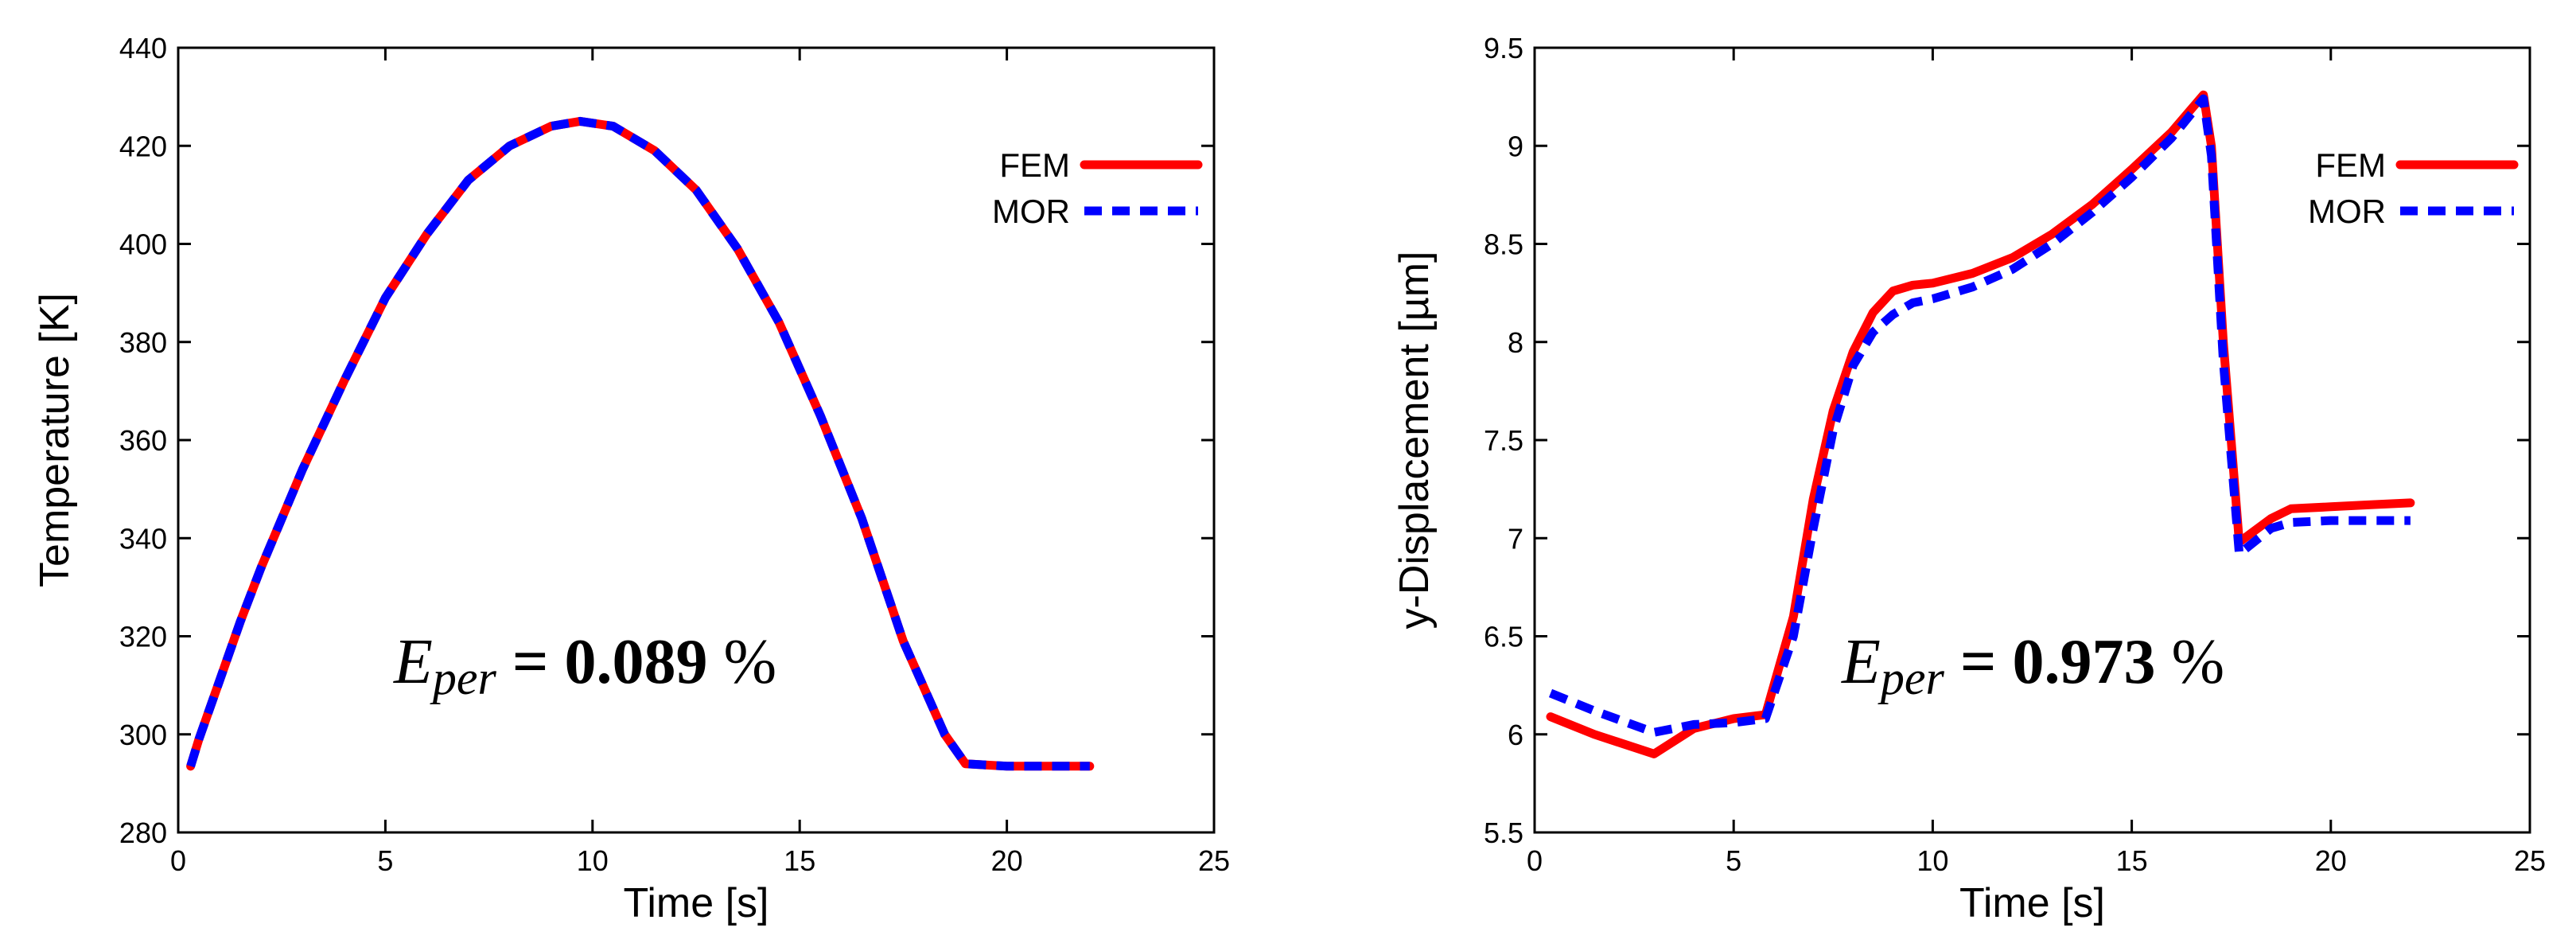  I want to click on error-value: 0.973, so click(2084, 662).